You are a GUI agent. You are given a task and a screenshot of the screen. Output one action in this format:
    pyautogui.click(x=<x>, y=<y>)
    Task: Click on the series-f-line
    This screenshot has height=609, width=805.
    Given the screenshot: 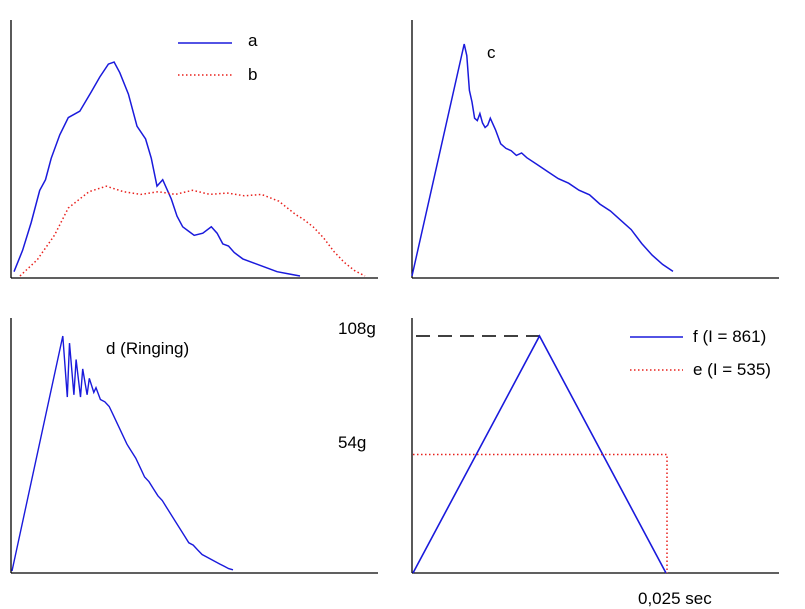 What is the action you would take?
    pyautogui.click(x=539, y=454)
    